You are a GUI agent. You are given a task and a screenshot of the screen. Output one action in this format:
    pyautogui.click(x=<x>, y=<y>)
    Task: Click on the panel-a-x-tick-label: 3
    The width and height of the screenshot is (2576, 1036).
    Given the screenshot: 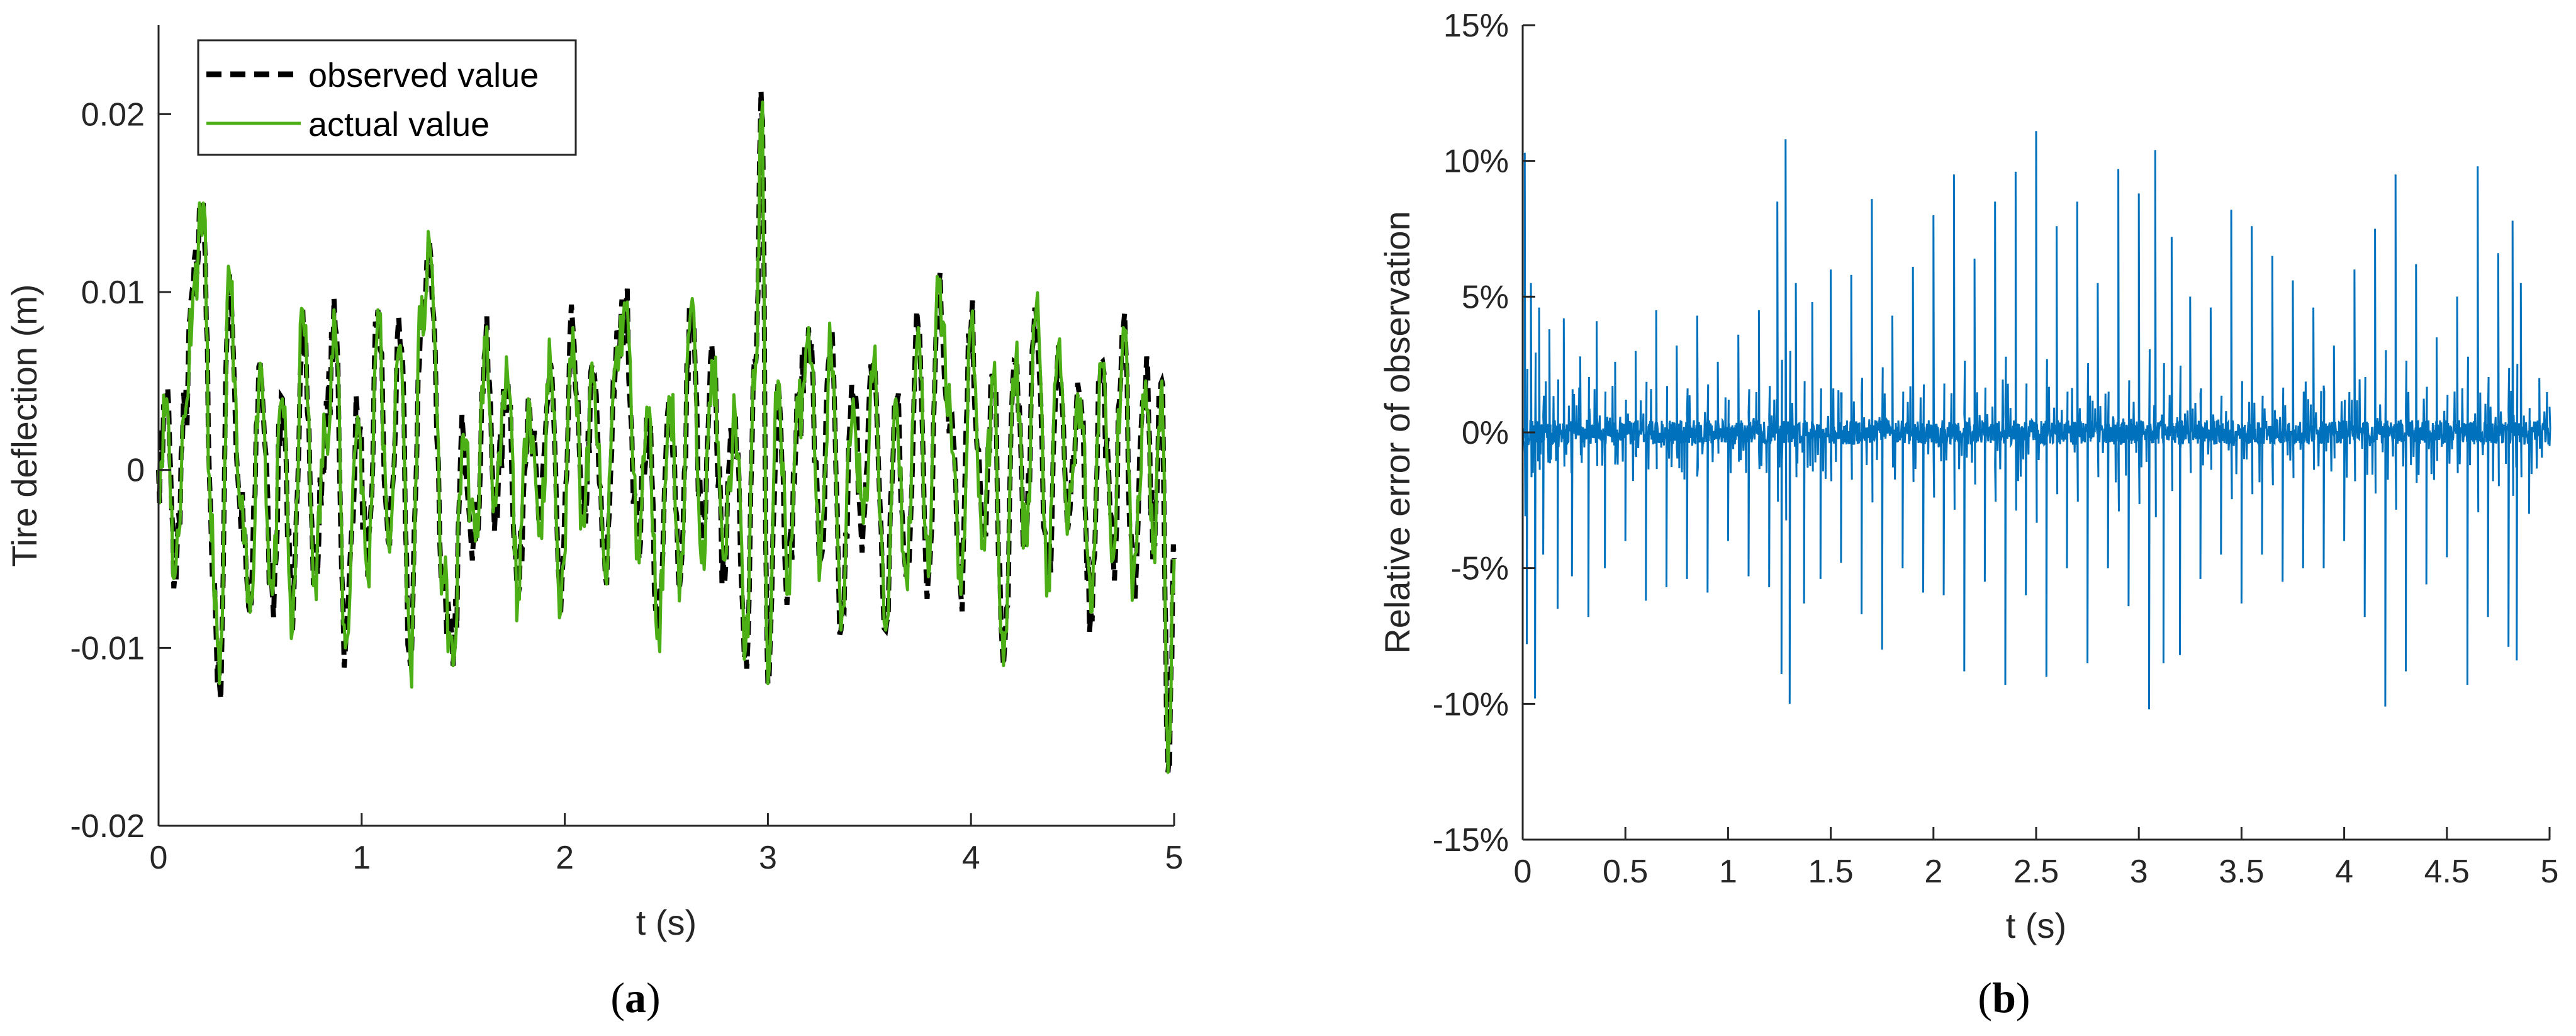 What is the action you would take?
    pyautogui.click(x=768, y=858)
    